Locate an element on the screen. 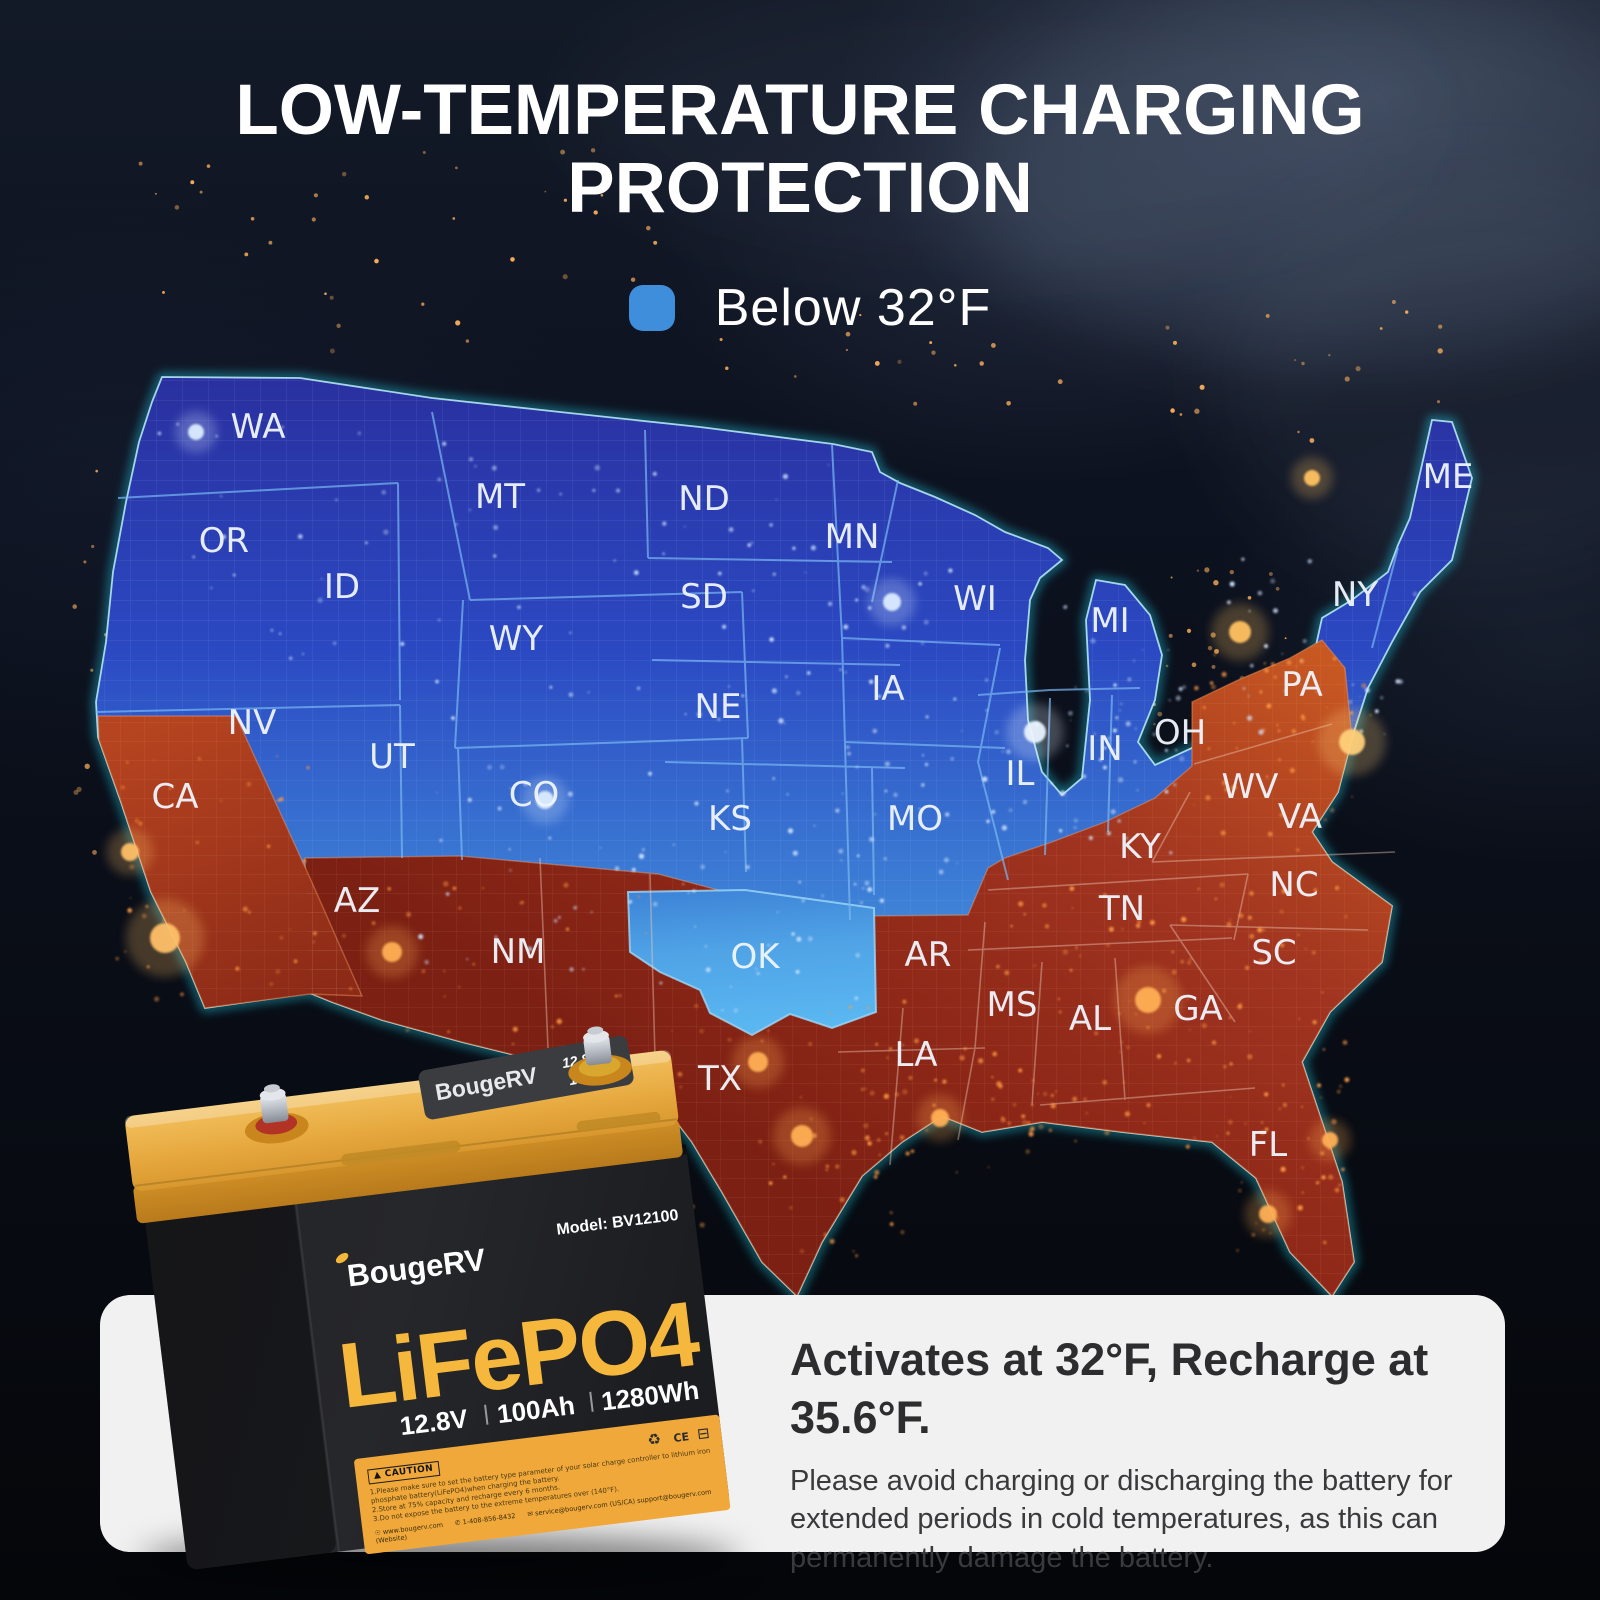 Image resolution: width=1600 pixels, height=1600 pixels. state-label-SD: SD is located at coordinates (704, 597).